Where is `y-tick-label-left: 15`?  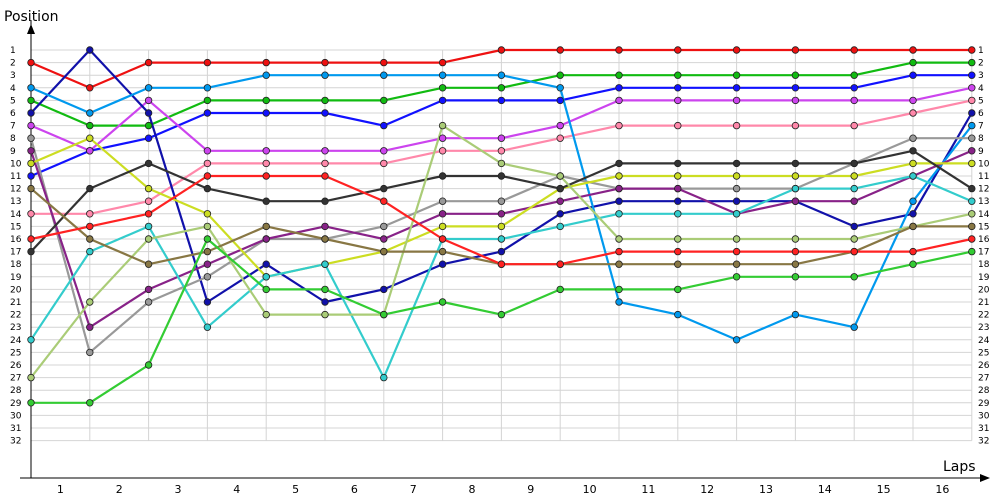
y-tick-label-left: 15 is located at coordinates (15, 227).